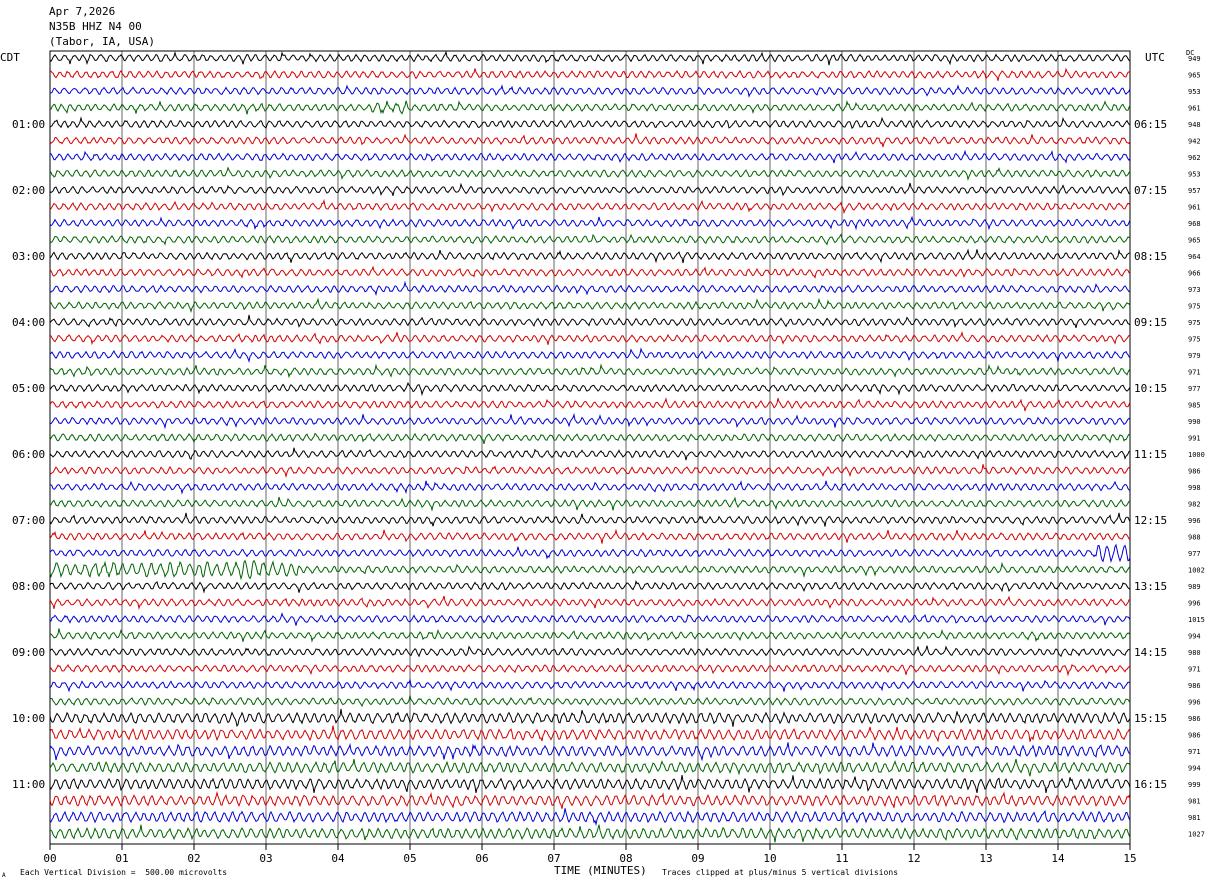 The height and width of the screenshot is (886, 1210). Describe the element at coordinates (28, 652) in the screenshot. I see `cdt-hour-label: 09:00` at that location.